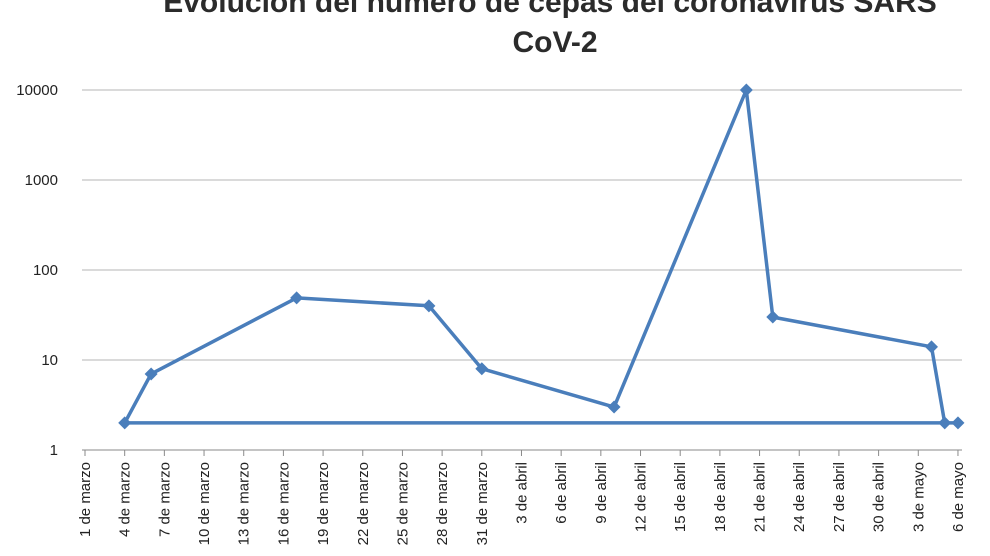 The width and height of the screenshot is (990, 556). I want to click on x-tick-label: 6 de mayo, so click(958, 497).